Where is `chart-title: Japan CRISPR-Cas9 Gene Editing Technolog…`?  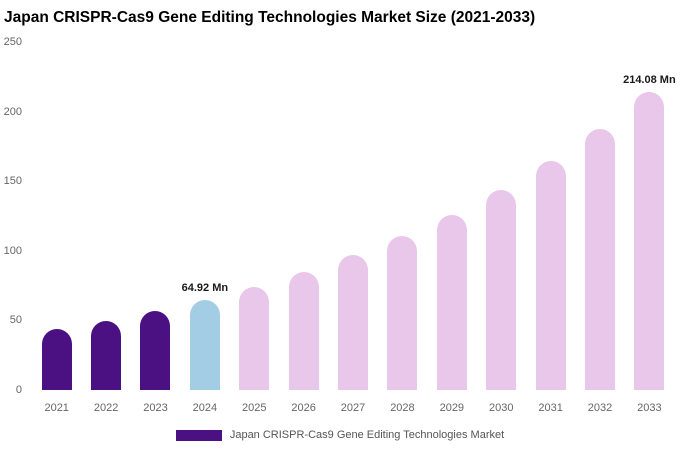
chart-title: Japan CRISPR-Cas9 Gene Editing Technolog… is located at coordinates (270, 17).